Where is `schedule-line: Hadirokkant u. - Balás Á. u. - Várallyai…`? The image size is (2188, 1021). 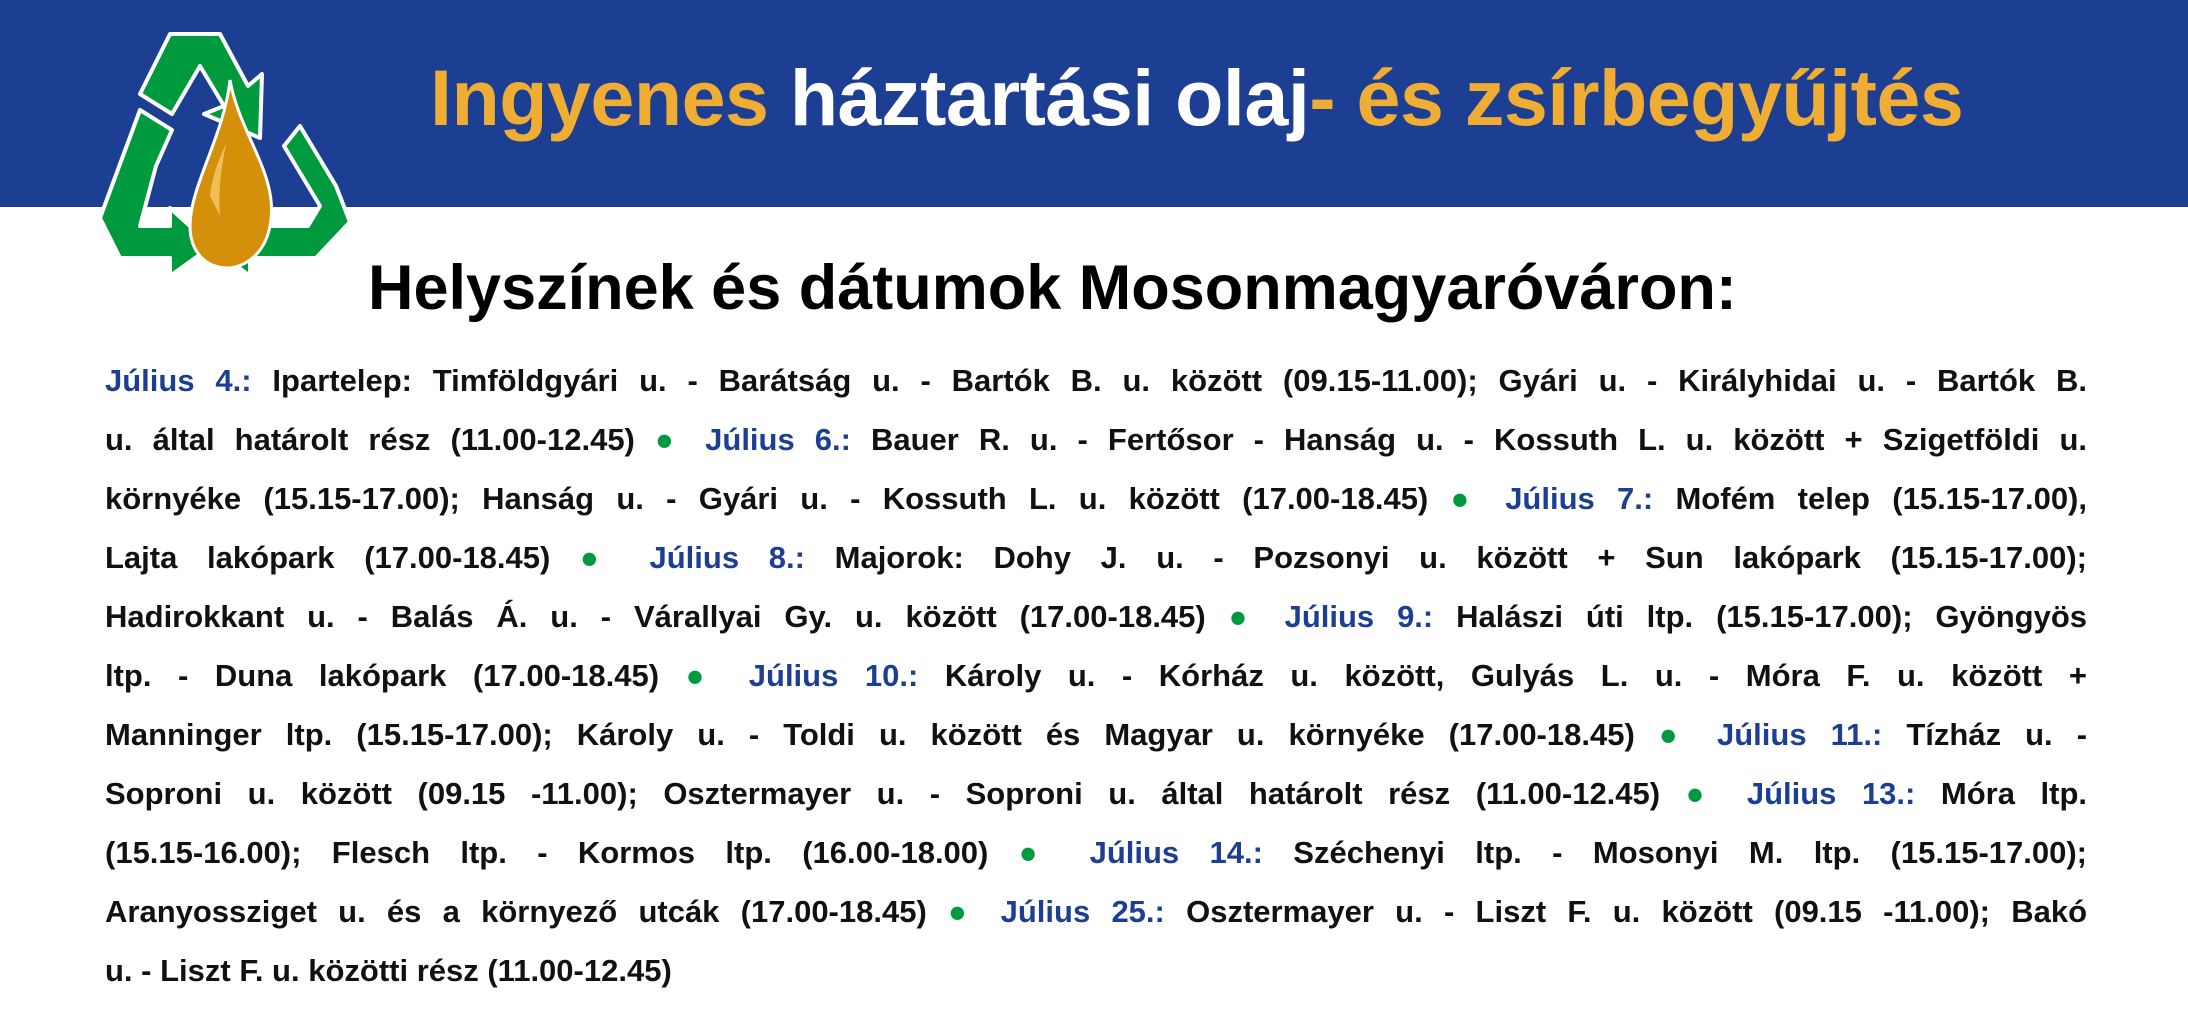 schedule-line: Hadirokkant u. - Balás Á. u. - Várallyai… is located at coordinates (1096, 625).